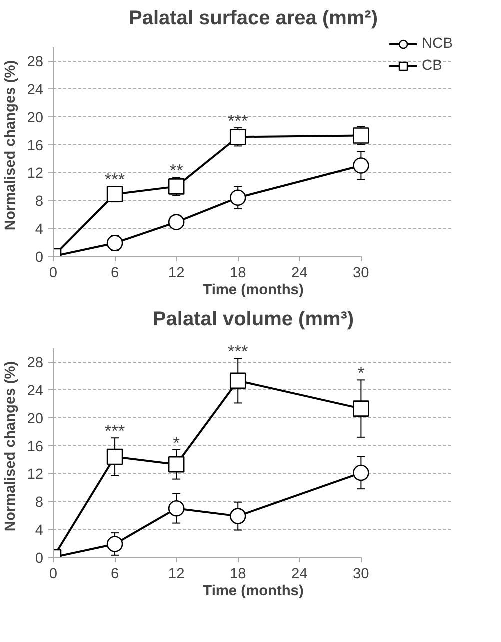 The height and width of the screenshot is (642, 501). What do you see at coordinates (253, 19) in the screenshot?
I see `chart-title: Palatal surface area (mm²)` at bounding box center [253, 19].